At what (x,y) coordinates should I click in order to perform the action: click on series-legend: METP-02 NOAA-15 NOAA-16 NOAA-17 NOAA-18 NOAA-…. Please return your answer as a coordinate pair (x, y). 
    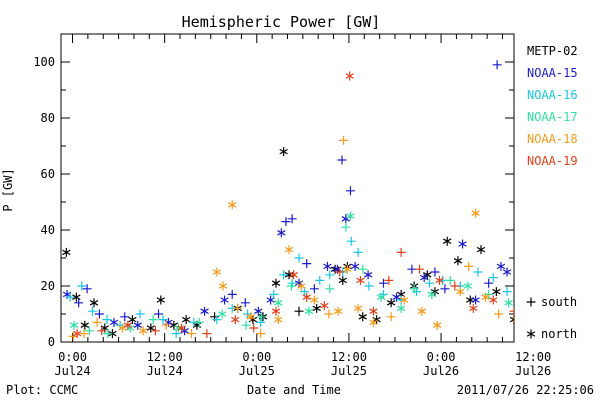
    Looking at the image, I should click on (552, 106).